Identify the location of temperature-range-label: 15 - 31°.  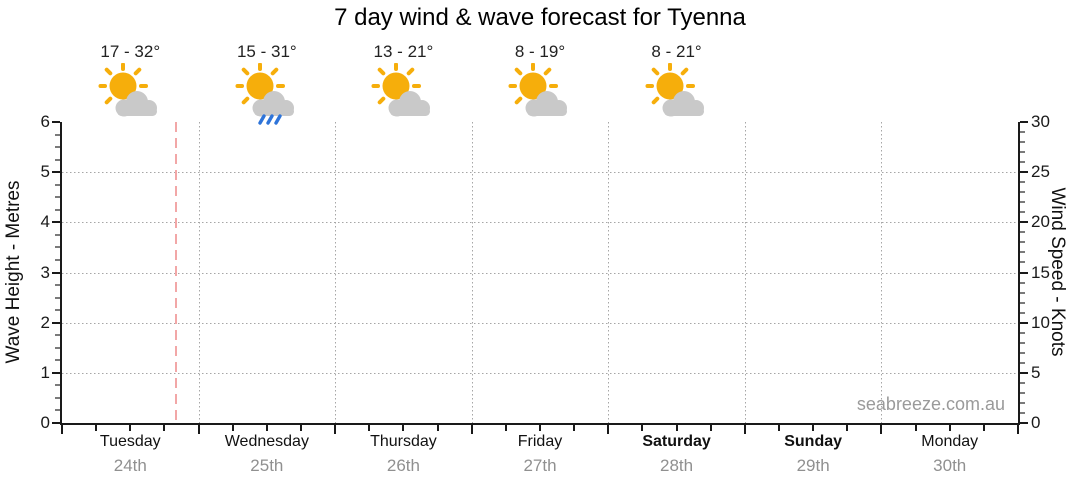
(266, 51).